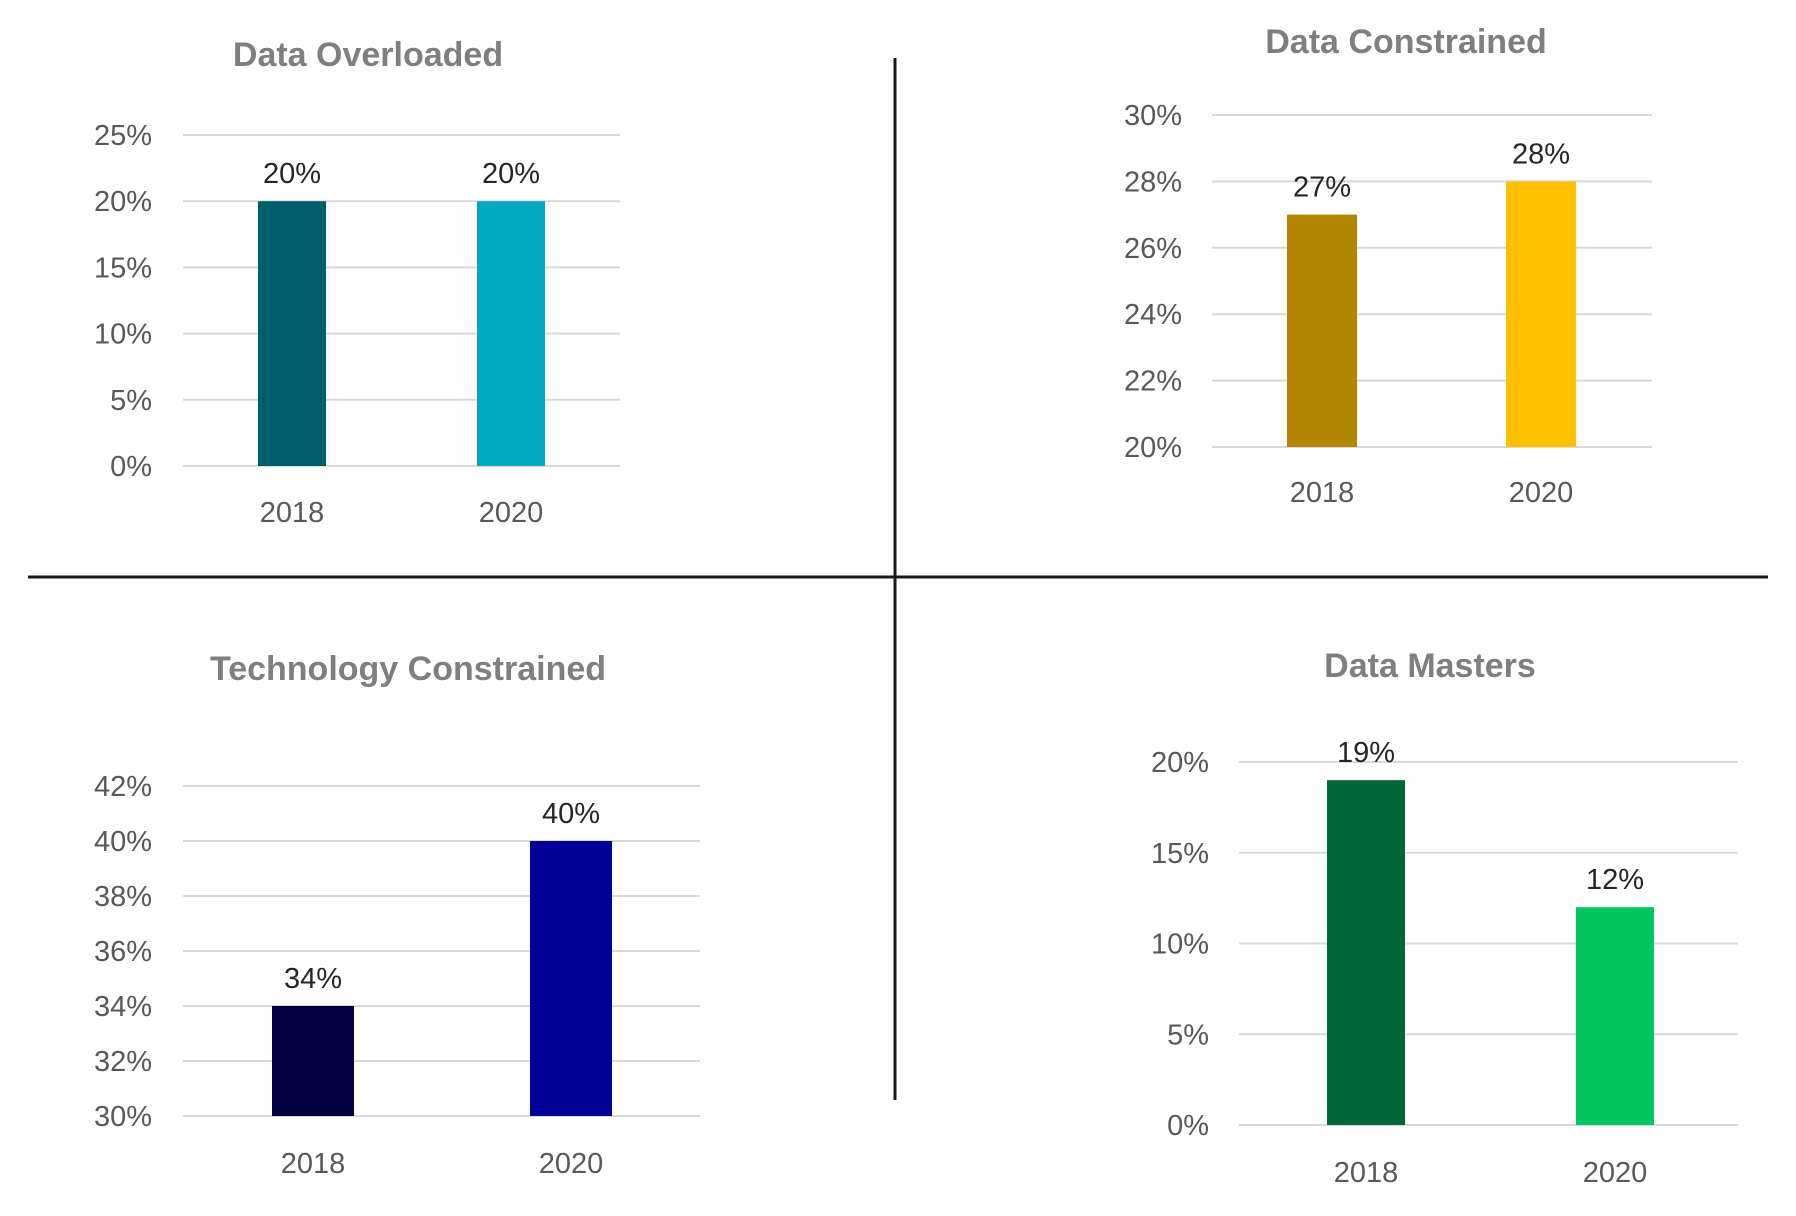 This screenshot has width=1796, height=1216. I want to click on chart-title: Data Masters, so click(1430, 666).